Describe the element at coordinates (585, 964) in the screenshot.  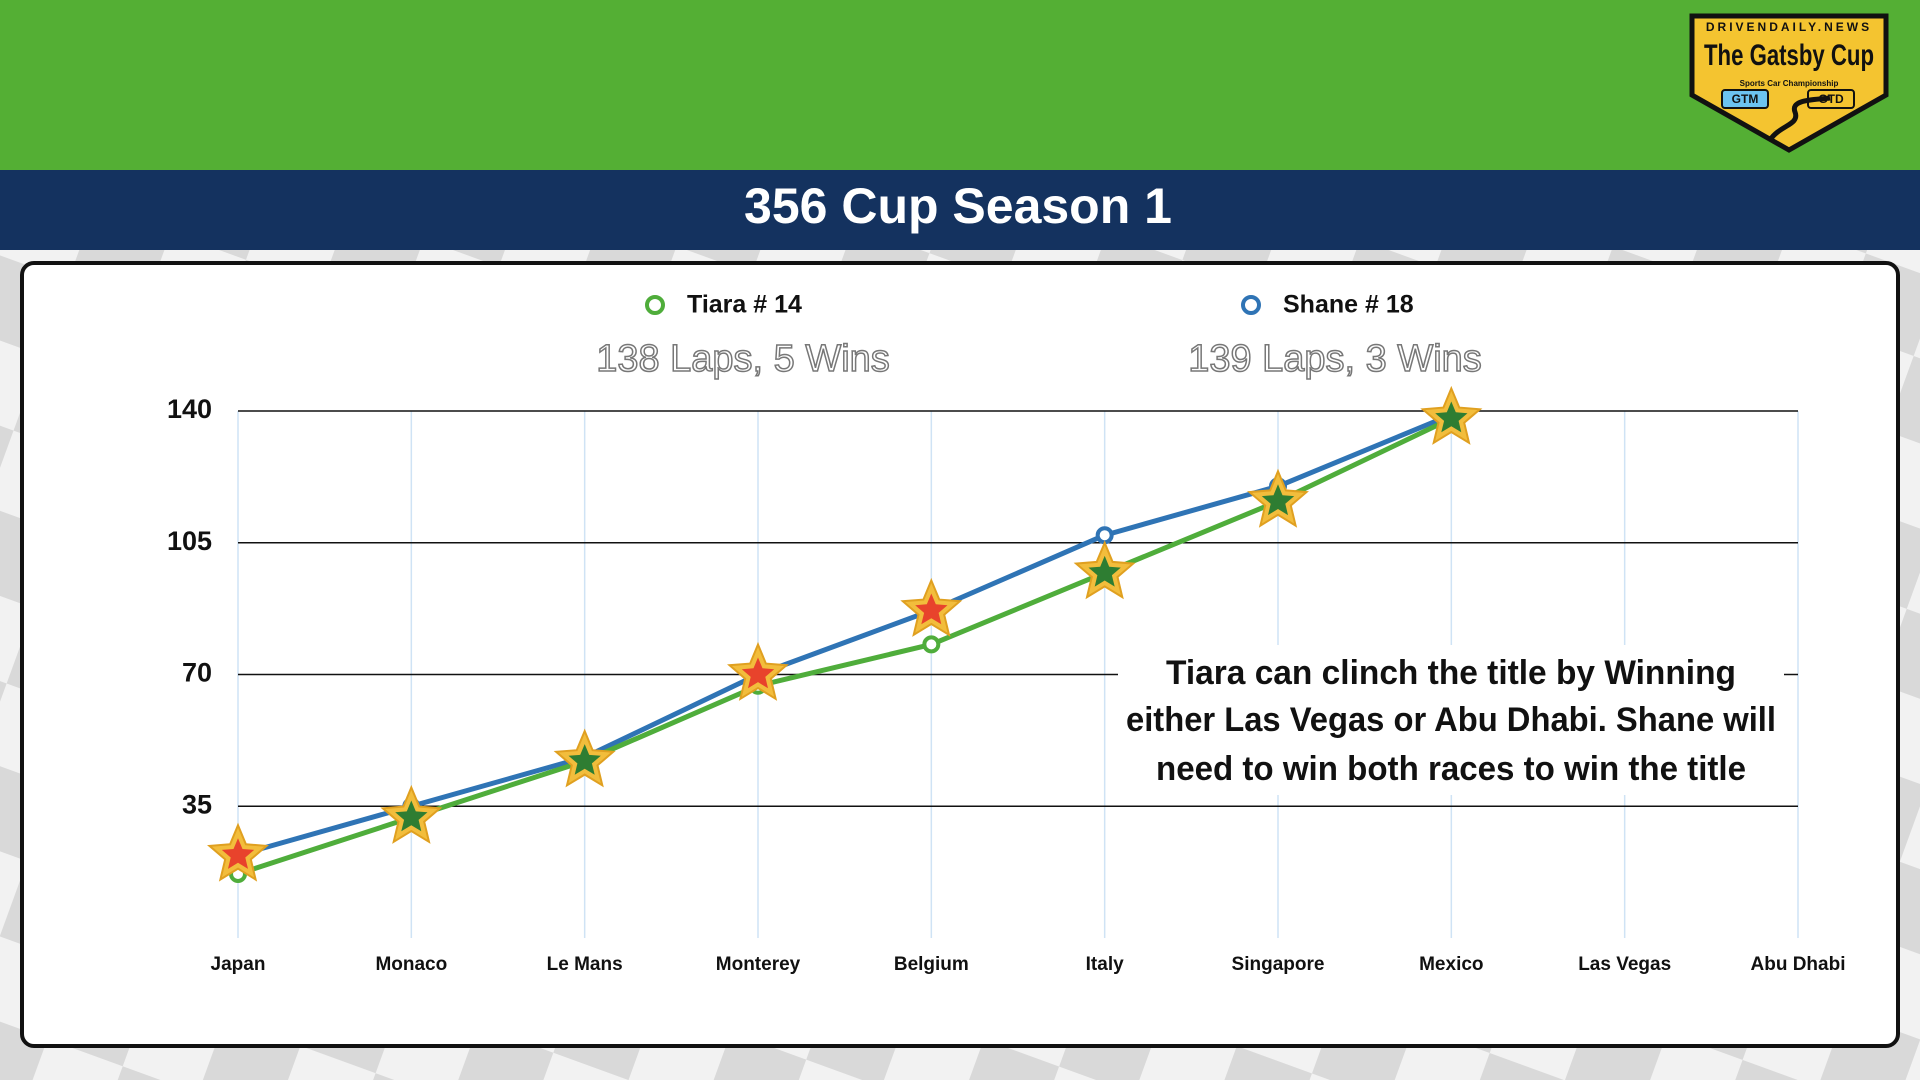
I see `x-tick-label: Le Mans` at that location.